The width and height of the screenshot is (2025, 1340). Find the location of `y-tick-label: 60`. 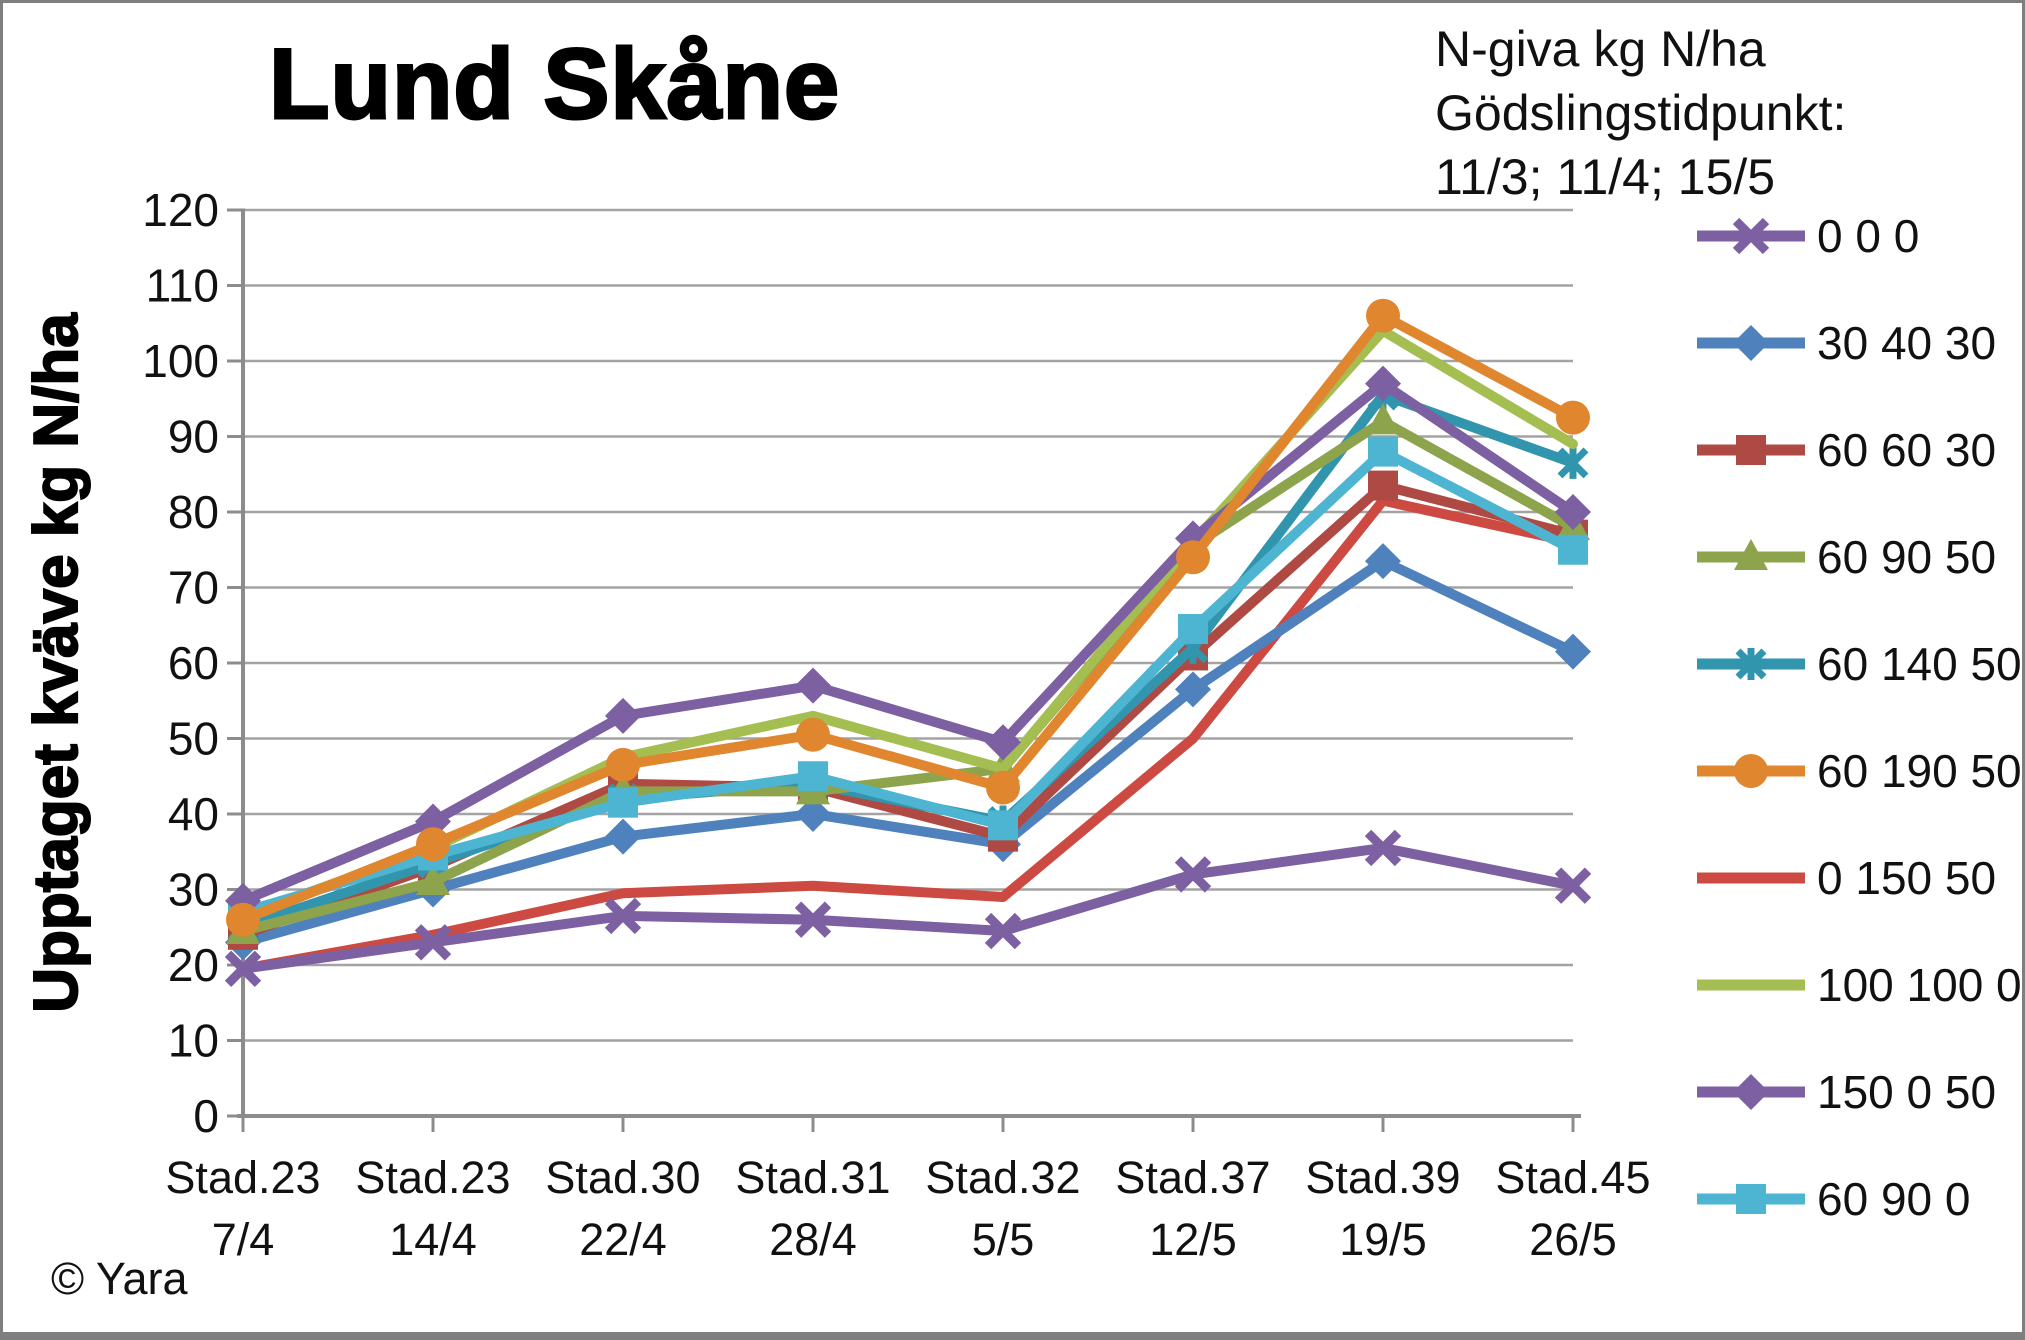

y-tick-label: 60 is located at coordinates (193, 663).